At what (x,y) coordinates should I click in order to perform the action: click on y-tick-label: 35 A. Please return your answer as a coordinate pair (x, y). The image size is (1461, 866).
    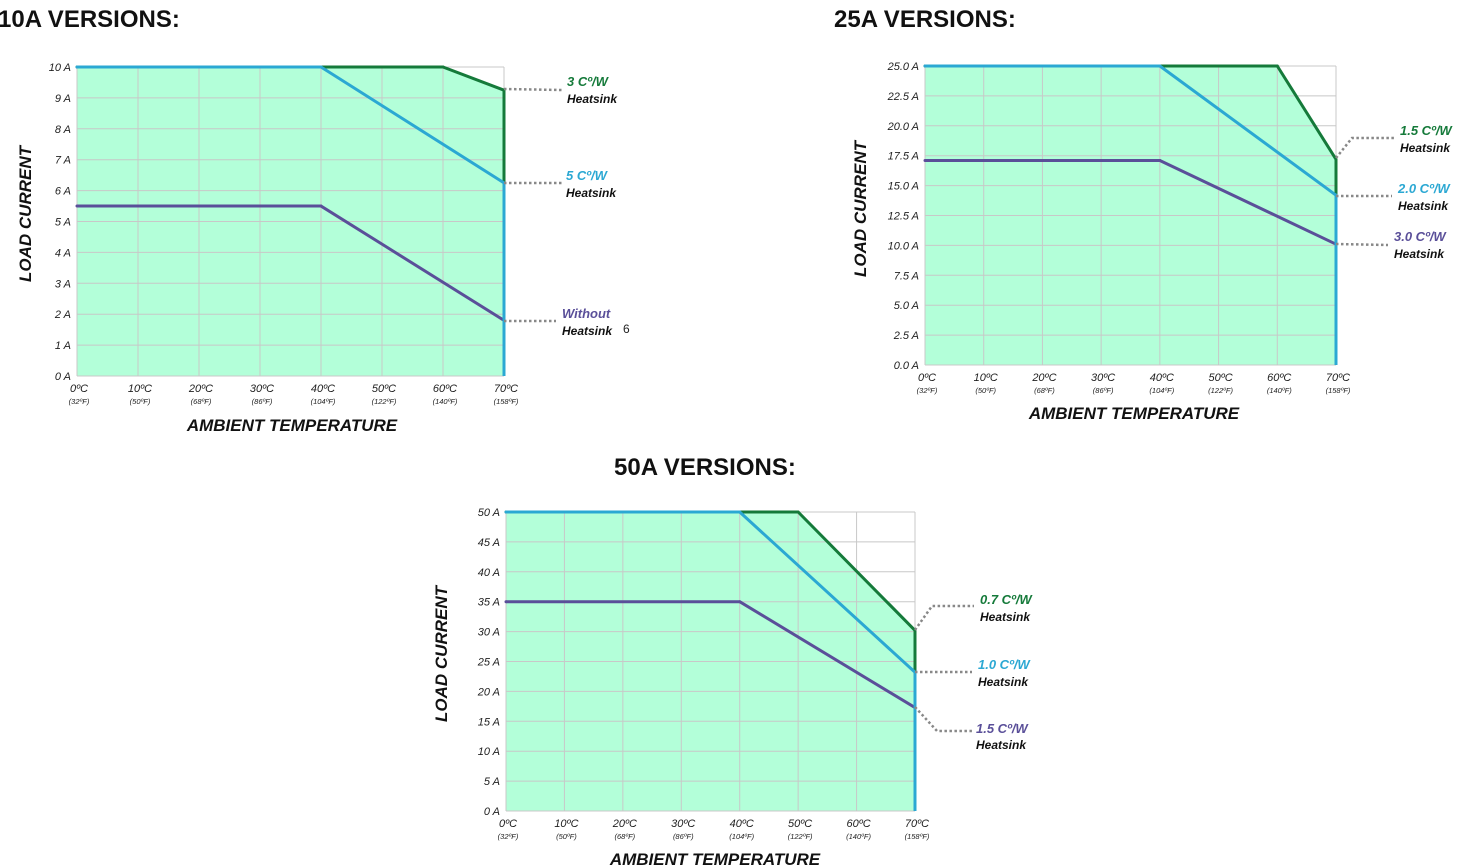
    Looking at the image, I should click on (489, 603).